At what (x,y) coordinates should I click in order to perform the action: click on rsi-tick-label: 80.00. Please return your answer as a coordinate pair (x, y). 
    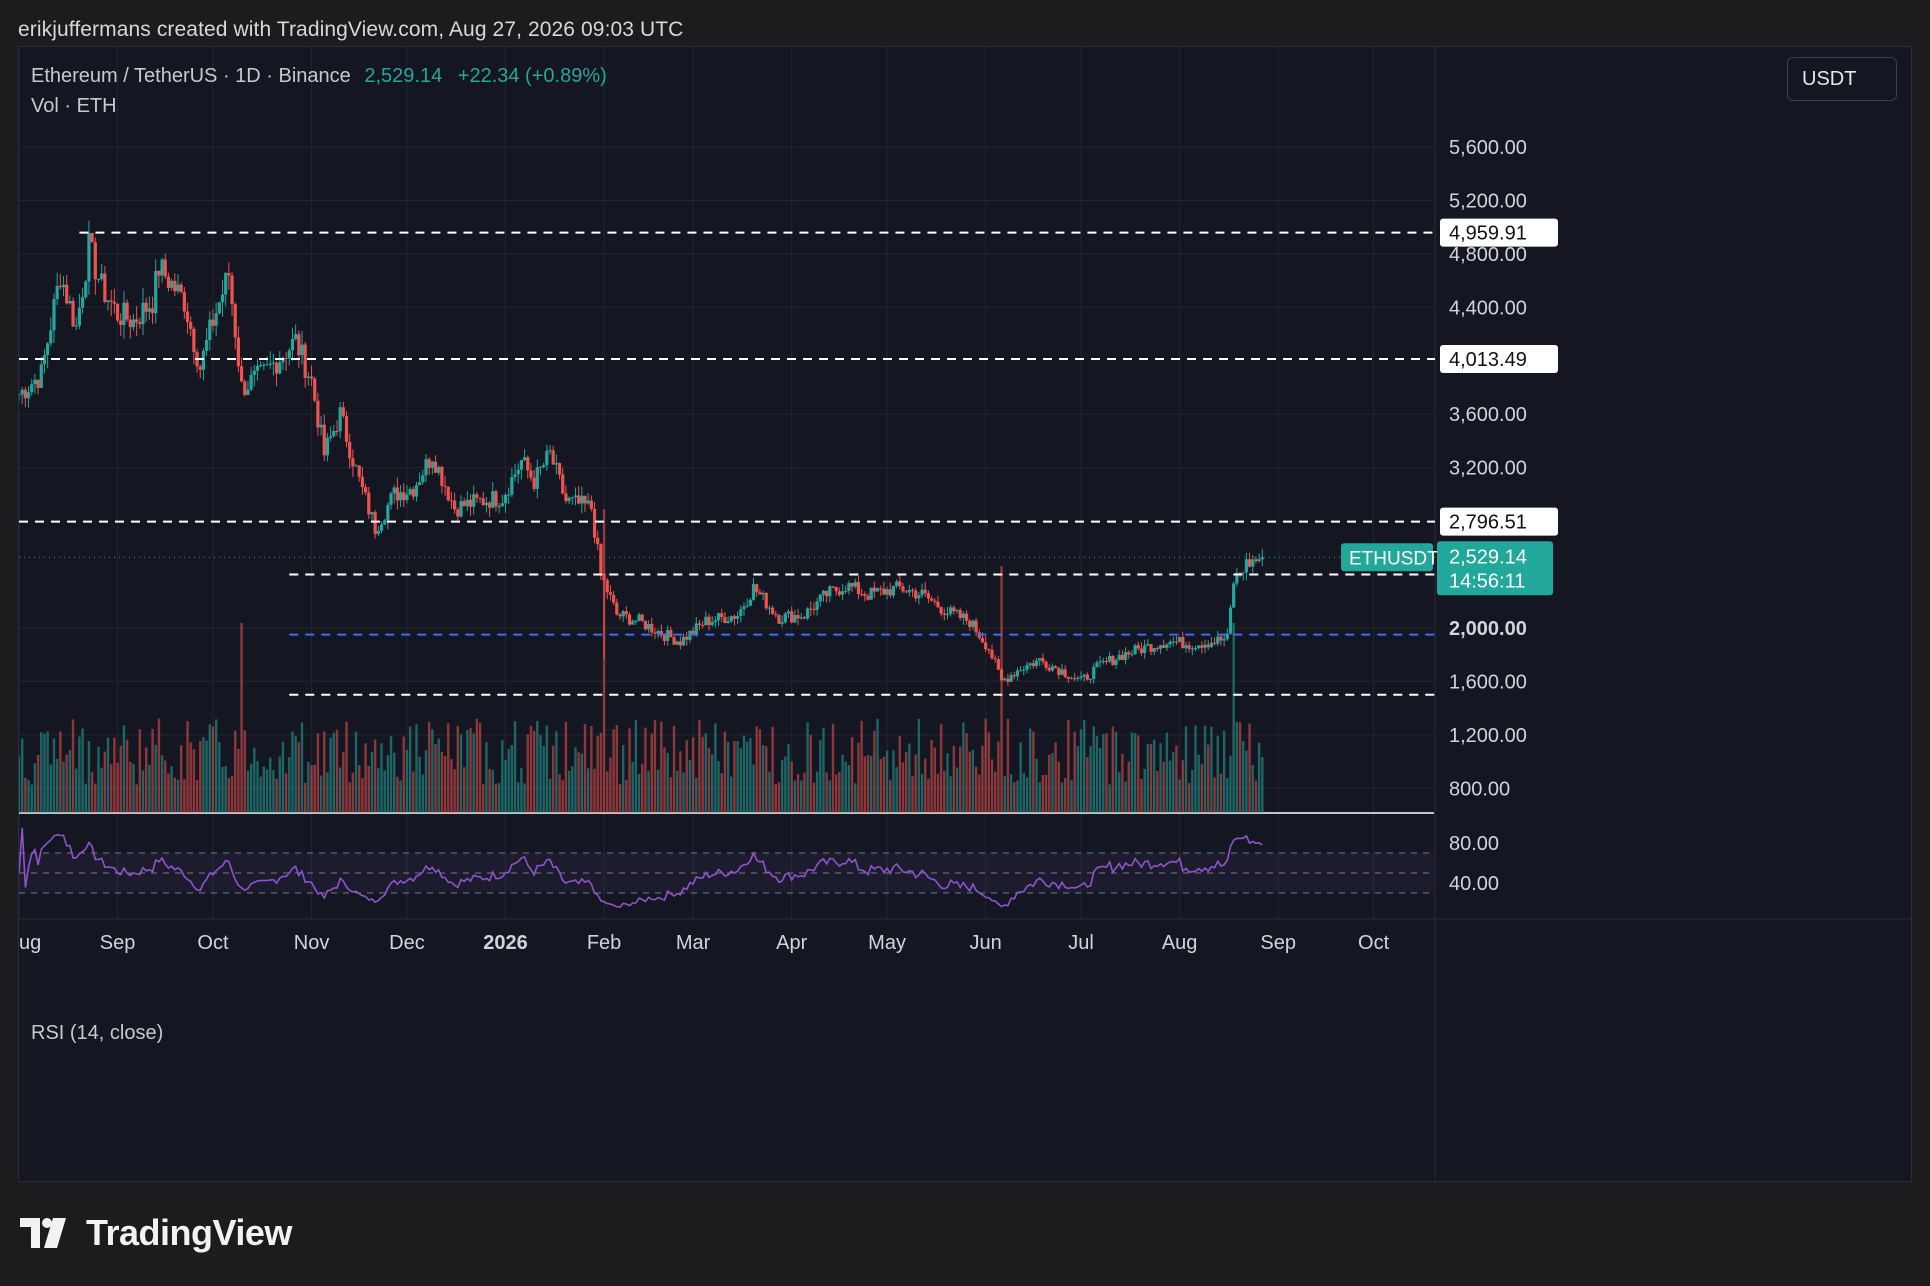
    Looking at the image, I should click on (1474, 844).